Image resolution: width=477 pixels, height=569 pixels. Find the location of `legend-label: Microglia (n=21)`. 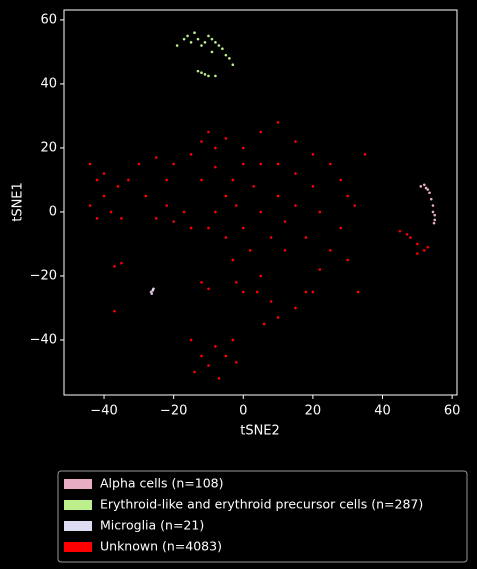

legend-label: Microglia (n=21) is located at coordinates (152, 525).